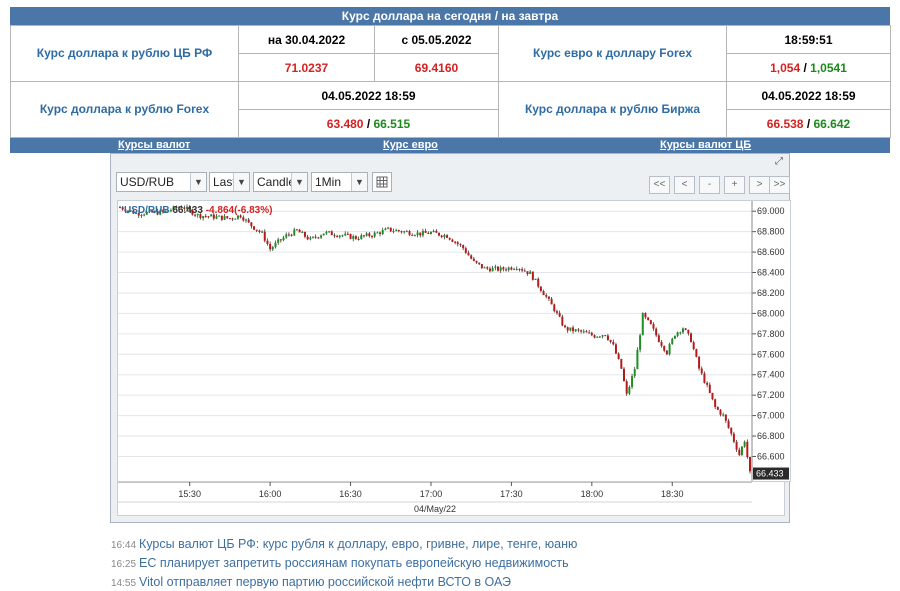 This screenshot has width=900, height=591. What do you see at coordinates (684, 185) in the screenshot?
I see `nav-prev-button: <` at bounding box center [684, 185].